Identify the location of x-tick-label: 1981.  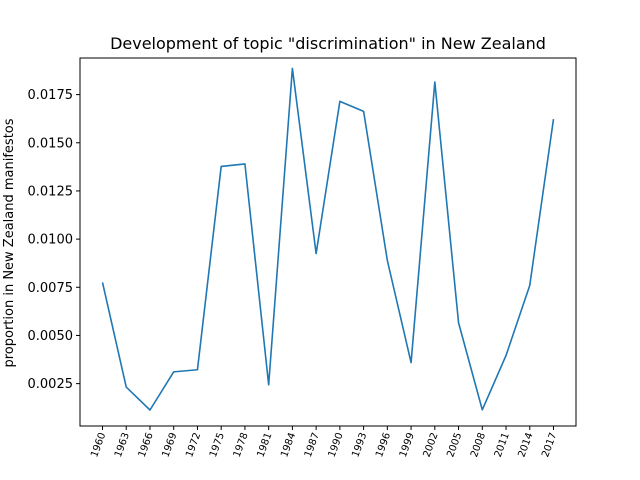
(264, 445).